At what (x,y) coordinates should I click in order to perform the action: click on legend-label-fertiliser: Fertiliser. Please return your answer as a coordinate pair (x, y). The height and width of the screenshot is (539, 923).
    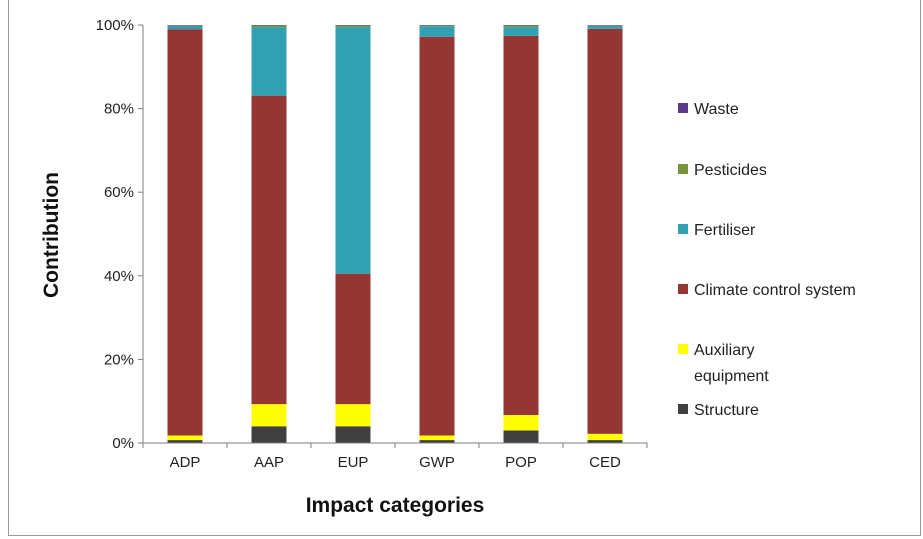
    Looking at the image, I should click on (725, 230).